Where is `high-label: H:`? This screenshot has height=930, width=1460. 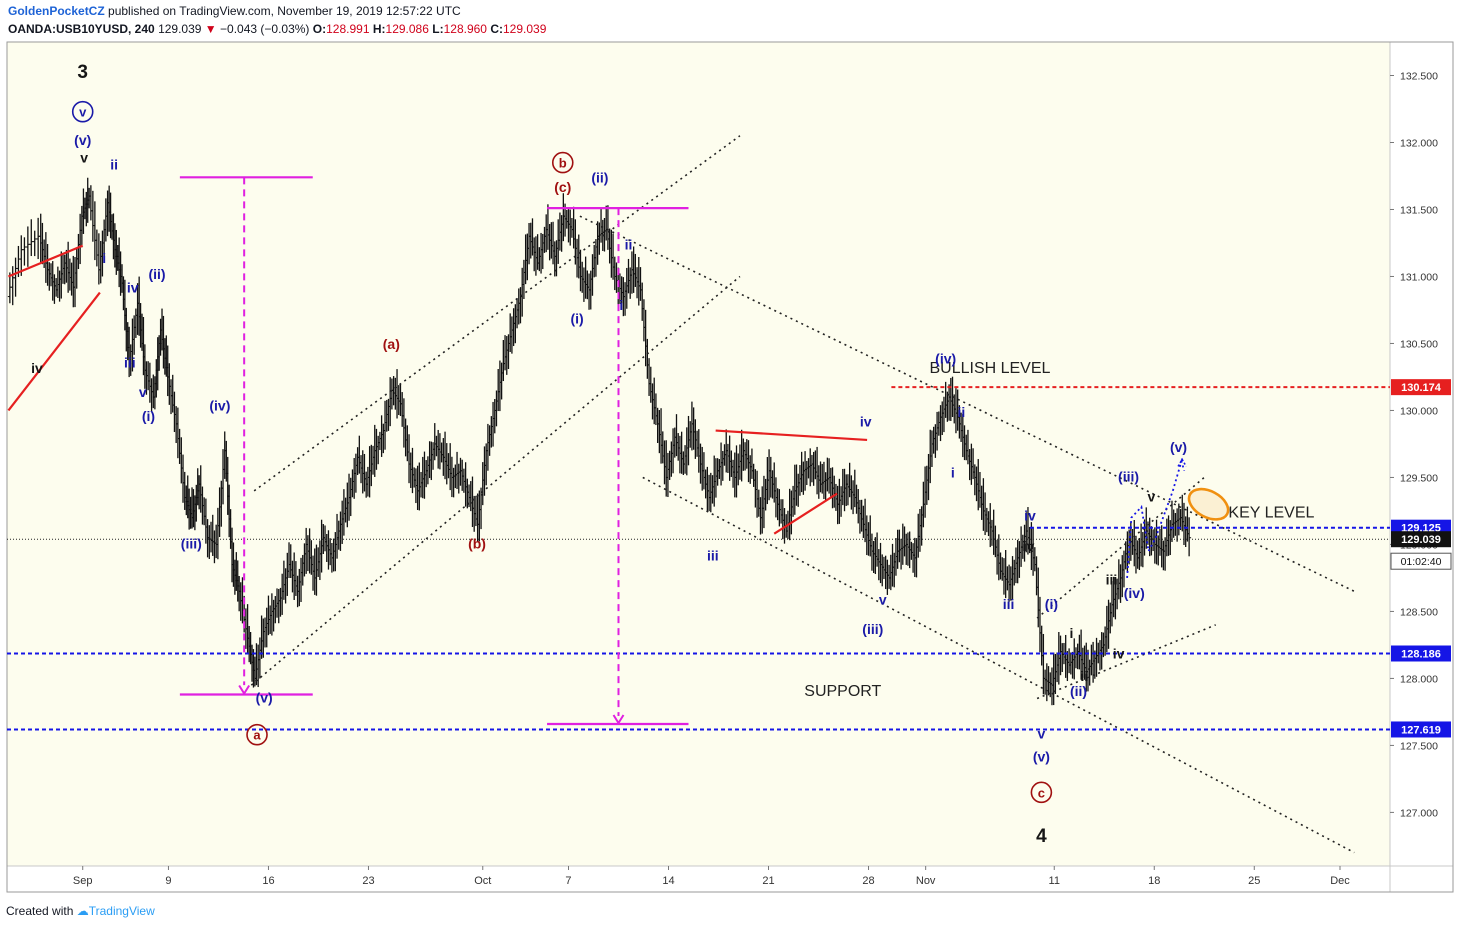 high-label: H: is located at coordinates (379, 29).